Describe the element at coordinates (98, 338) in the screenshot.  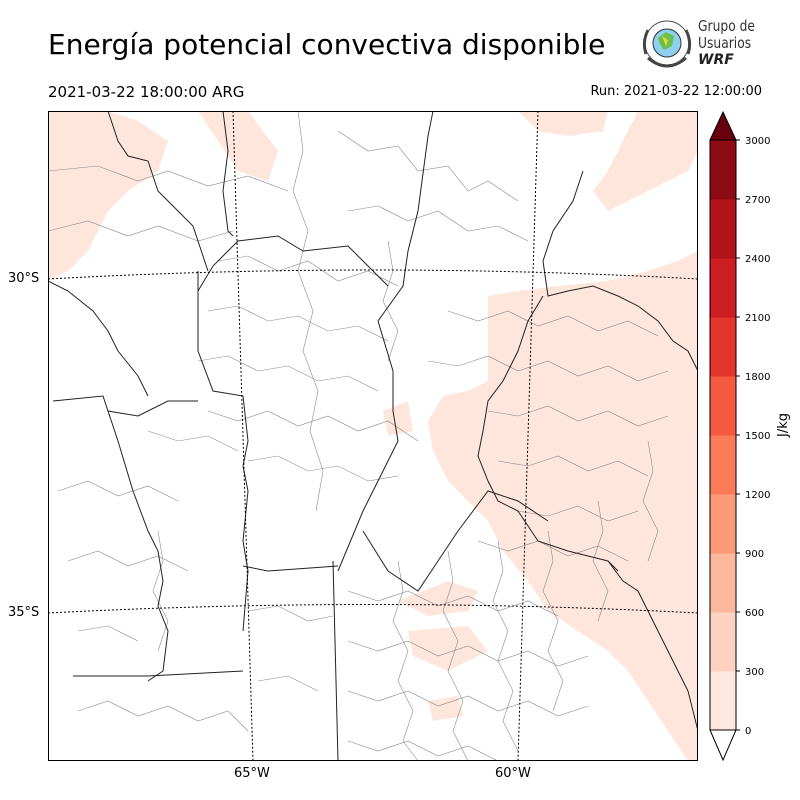
I see `border-mendoza` at that location.